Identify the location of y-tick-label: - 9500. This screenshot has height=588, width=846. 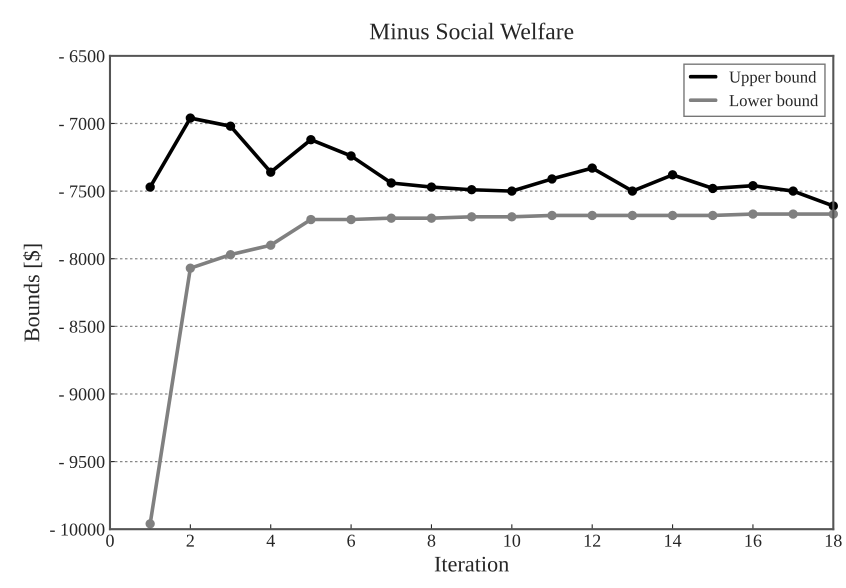
(81, 462).